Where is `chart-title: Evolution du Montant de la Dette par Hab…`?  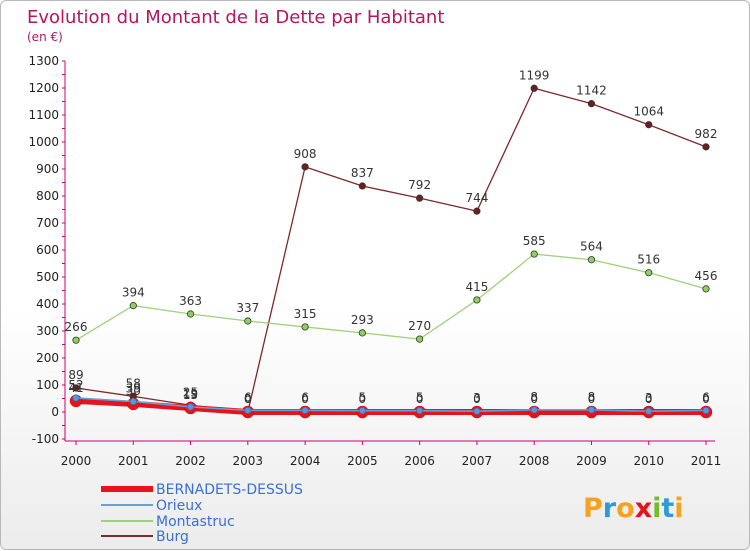
chart-title: Evolution du Montant de la Dette par Hab… is located at coordinates (235, 17).